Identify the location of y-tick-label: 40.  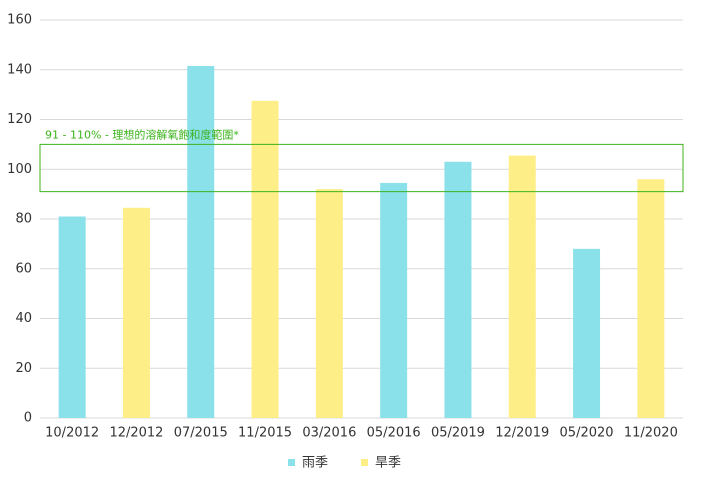
(23, 318).